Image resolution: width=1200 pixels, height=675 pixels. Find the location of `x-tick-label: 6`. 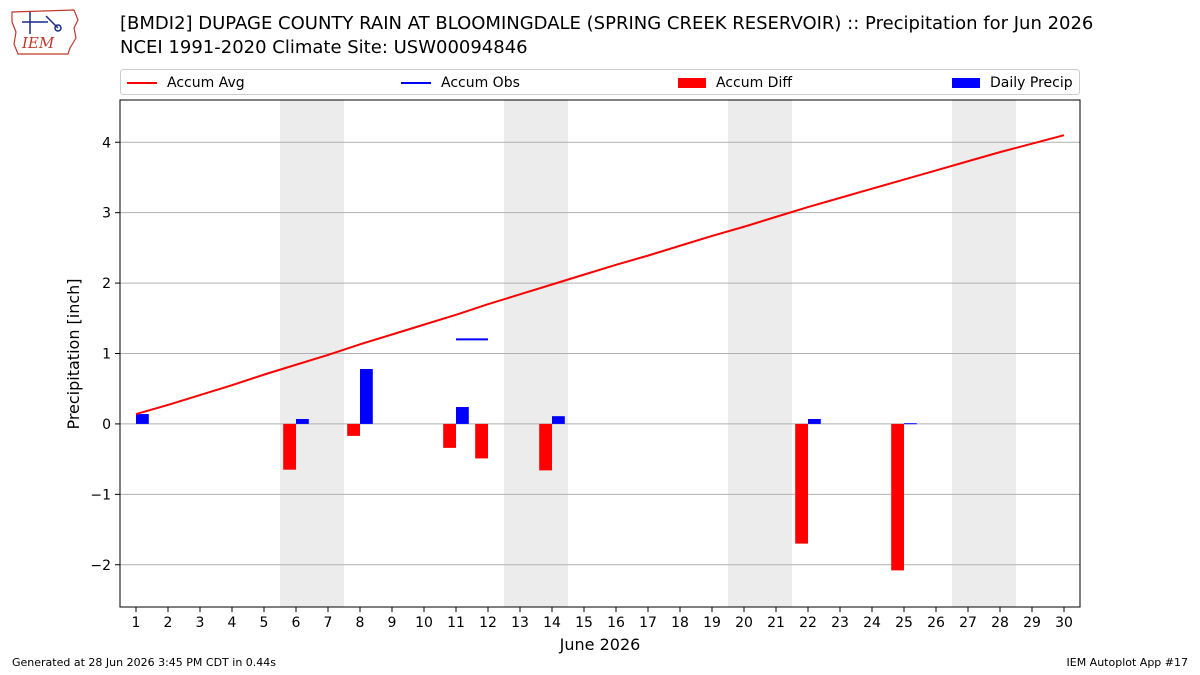

x-tick-label: 6 is located at coordinates (296, 623).